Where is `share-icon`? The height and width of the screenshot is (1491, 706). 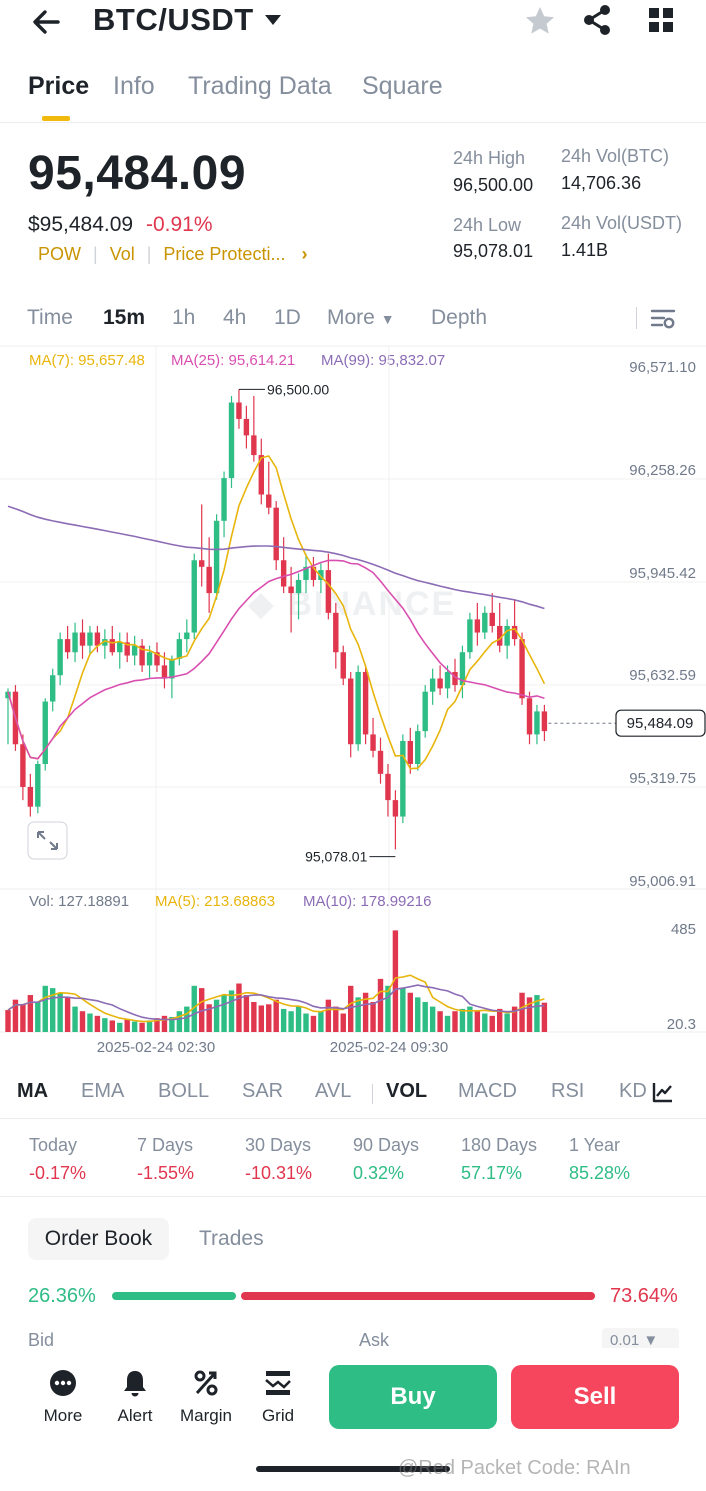
share-icon is located at coordinates (597, 20).